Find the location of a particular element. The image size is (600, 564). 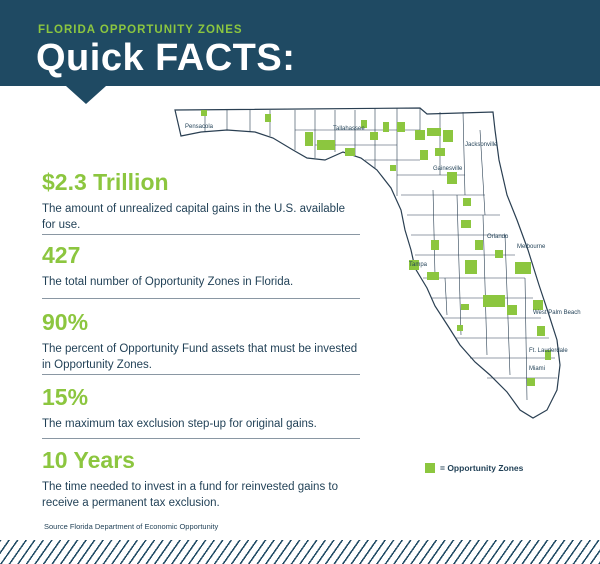

fact-value: 10 Years is located at coordinates (88, 460).